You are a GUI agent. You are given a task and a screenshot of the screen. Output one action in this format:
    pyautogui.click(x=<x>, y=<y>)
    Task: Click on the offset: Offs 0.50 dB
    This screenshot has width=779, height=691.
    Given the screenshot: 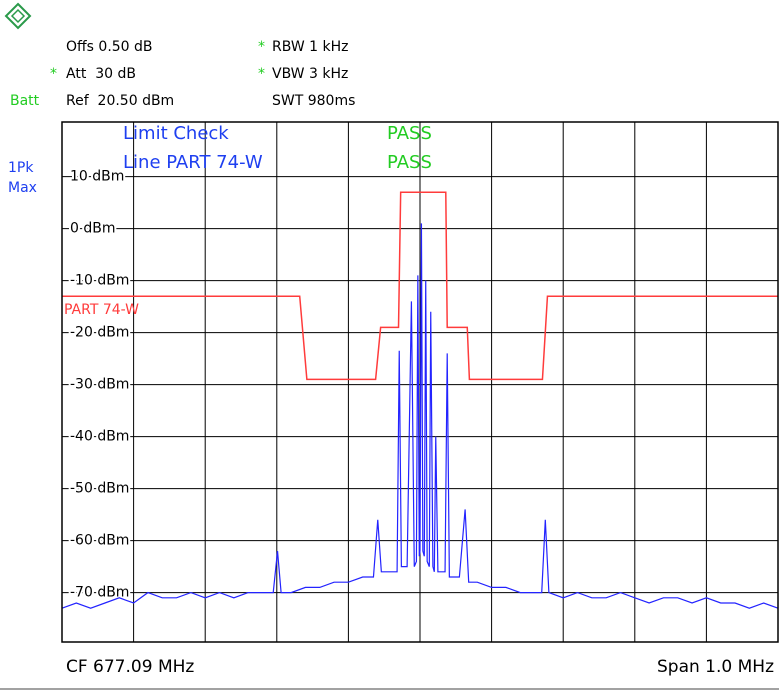 What is the action you would take?
    pyautogui.click(x=109, y=47)
    